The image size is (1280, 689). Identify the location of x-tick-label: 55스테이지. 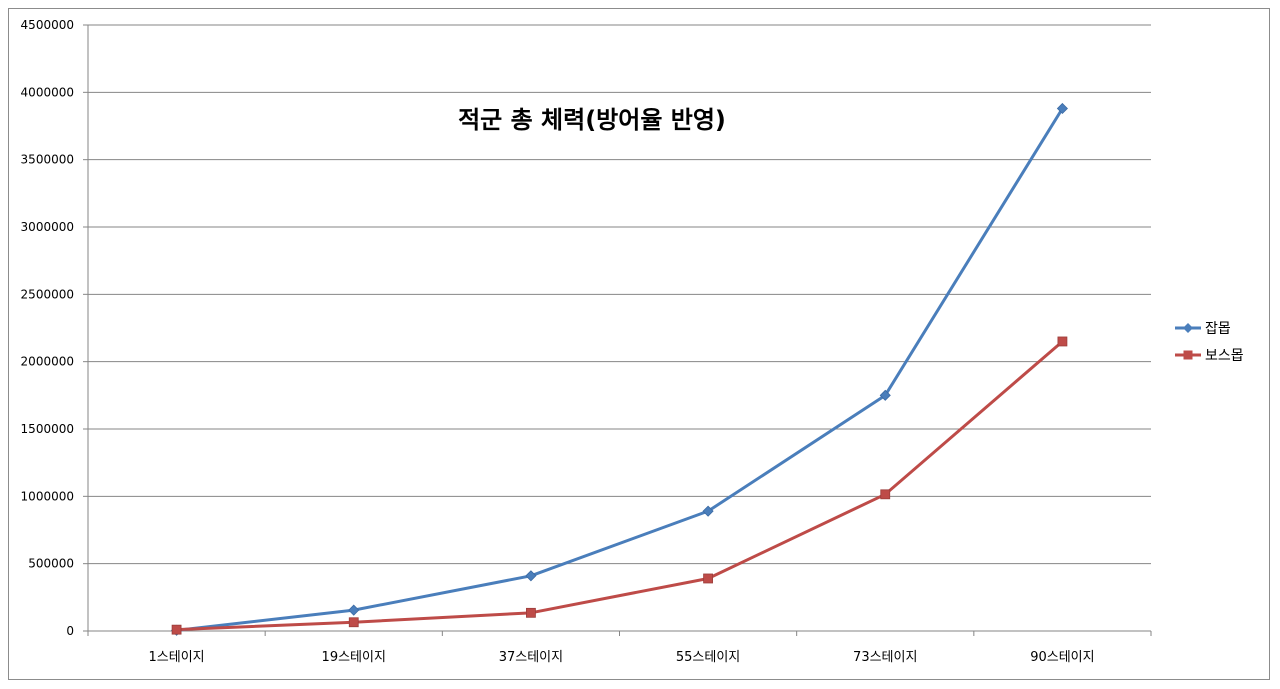
(708, 657).